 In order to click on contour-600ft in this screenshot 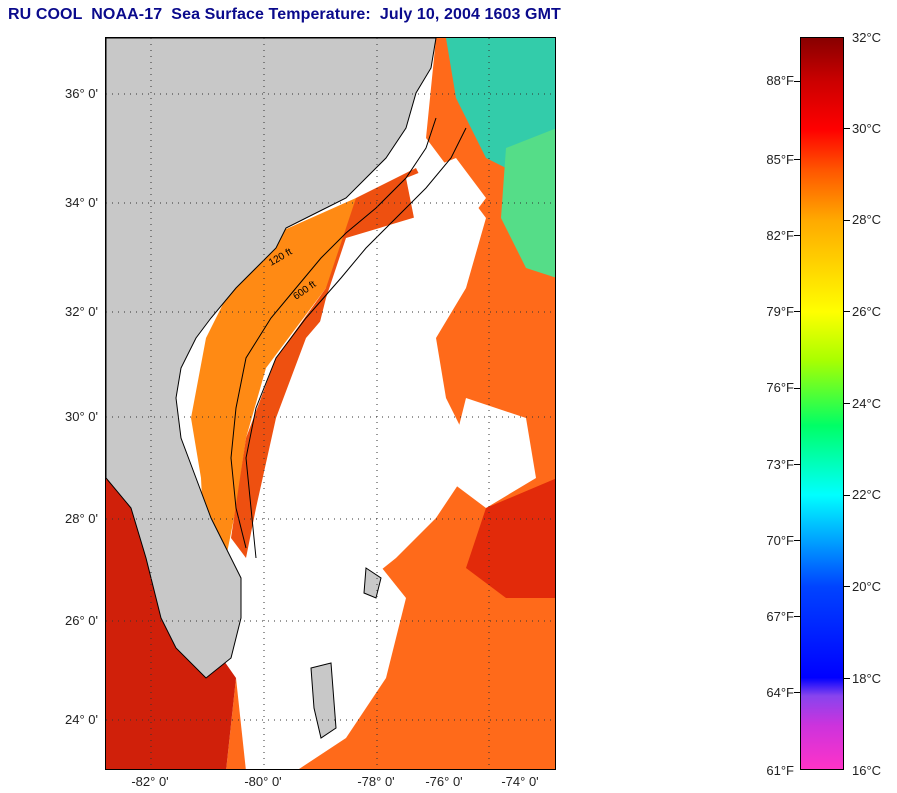, I will do `click(356, 343)`.